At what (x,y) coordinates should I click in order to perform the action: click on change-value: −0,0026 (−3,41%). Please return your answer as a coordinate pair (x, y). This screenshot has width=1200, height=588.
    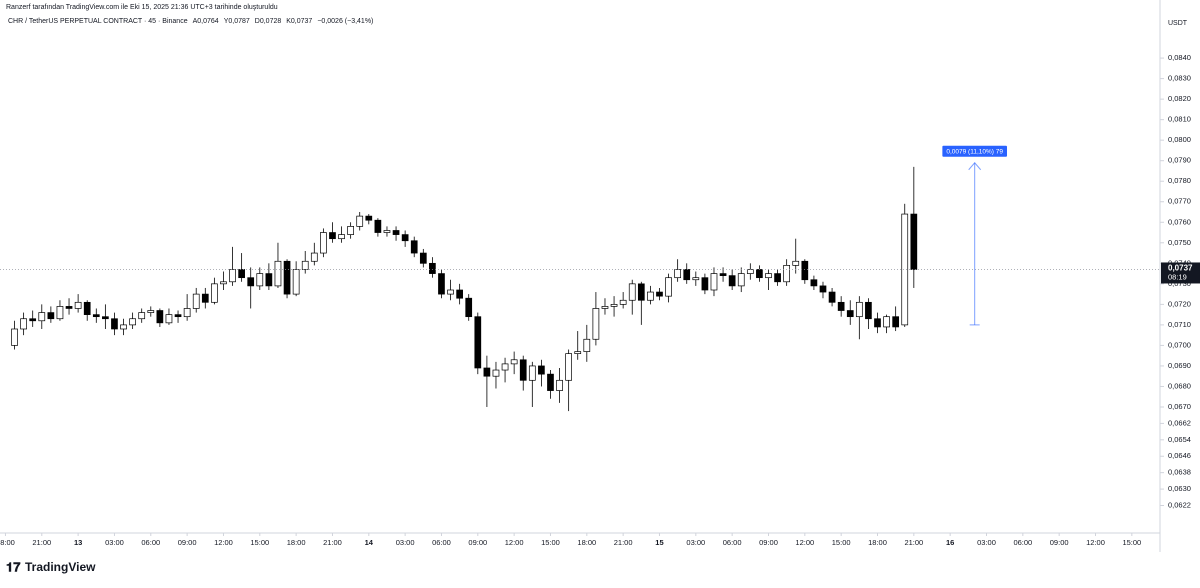
    Looking at the image, I should click on (345, 21).